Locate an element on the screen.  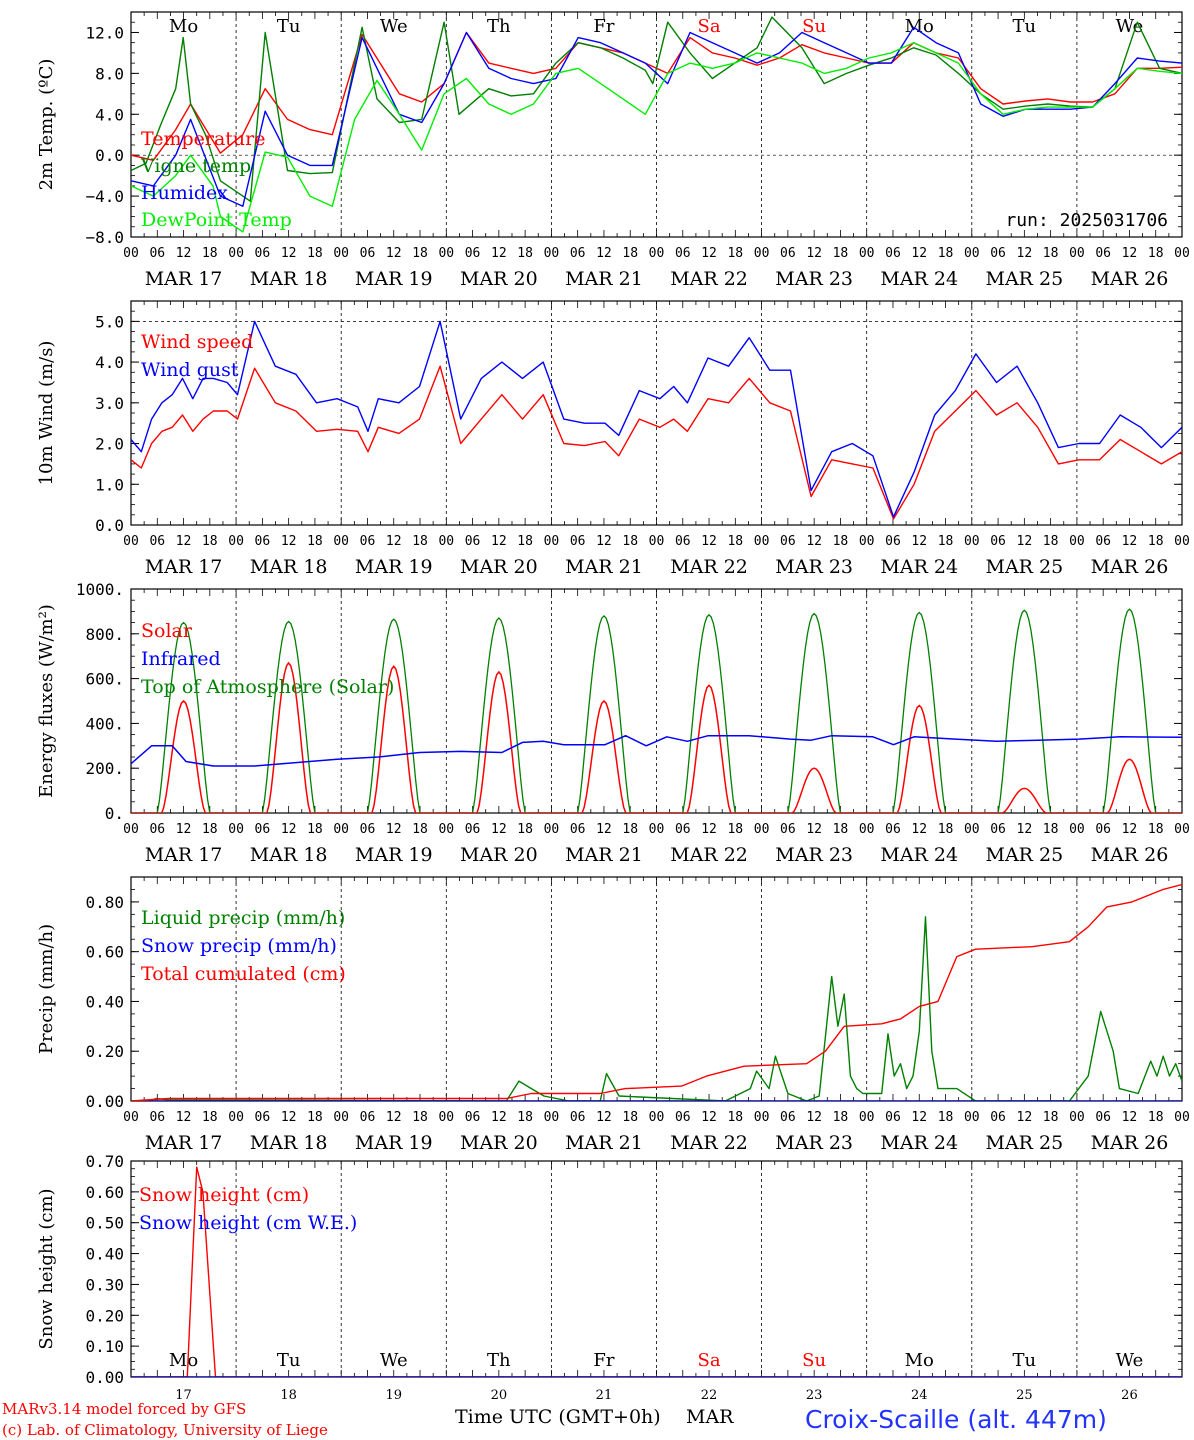
day-name-label: We is located at coordinates (1130, 1360).